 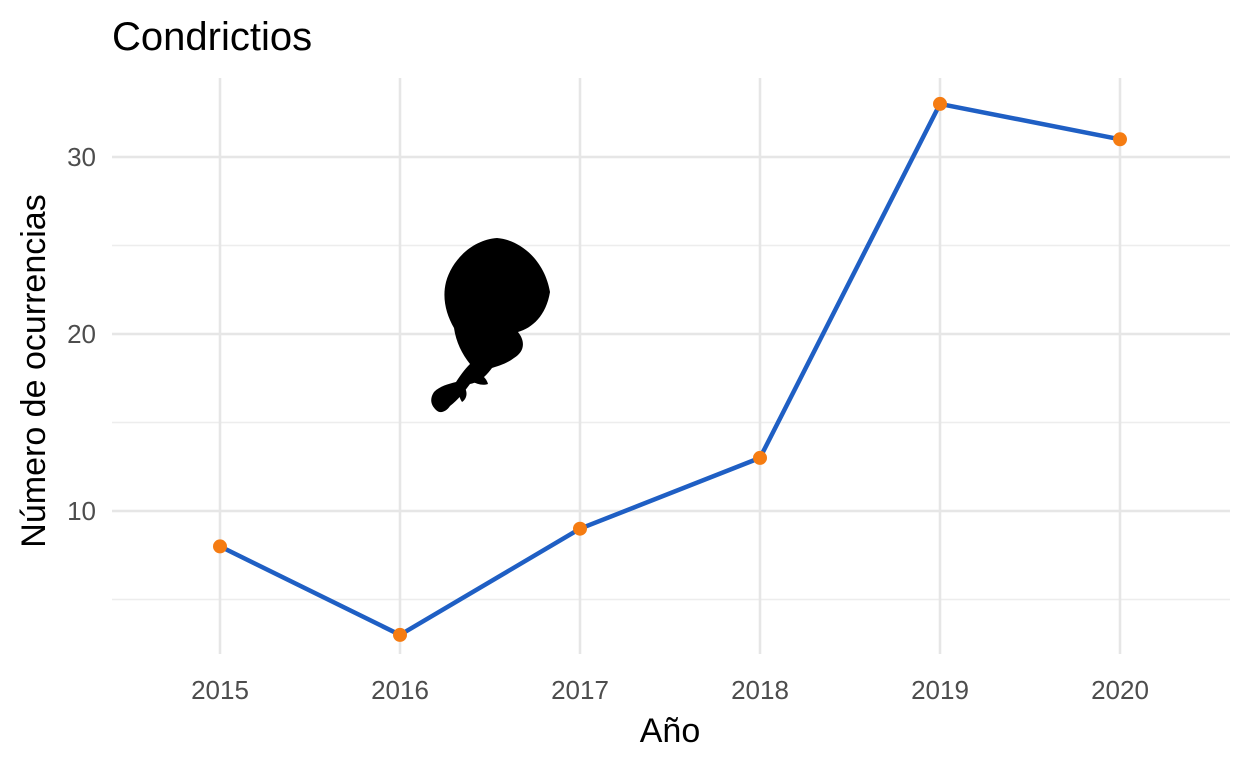 I want to click on y-axis-title: Número de ocurrencias, so click(x=34, y=370).